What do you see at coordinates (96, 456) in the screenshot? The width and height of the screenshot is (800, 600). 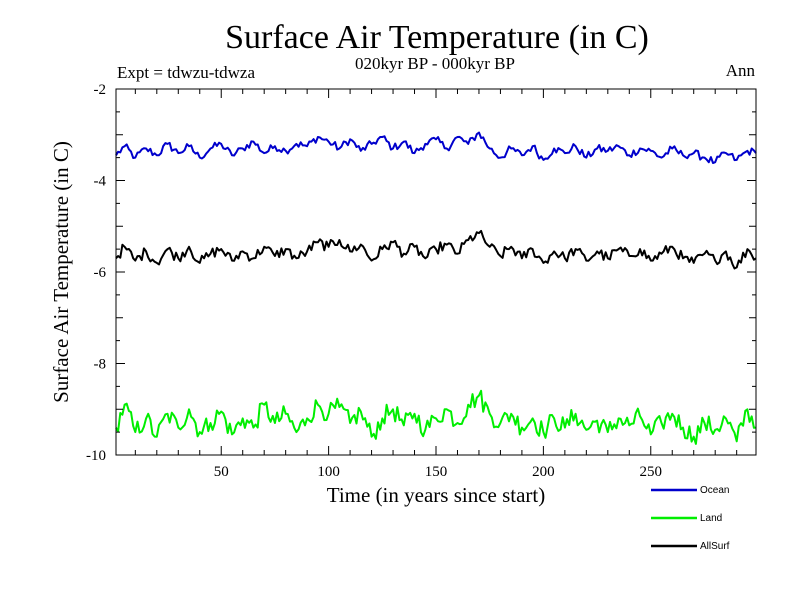 I see `y-tick-label: -10` at bounding box center [96, 456].